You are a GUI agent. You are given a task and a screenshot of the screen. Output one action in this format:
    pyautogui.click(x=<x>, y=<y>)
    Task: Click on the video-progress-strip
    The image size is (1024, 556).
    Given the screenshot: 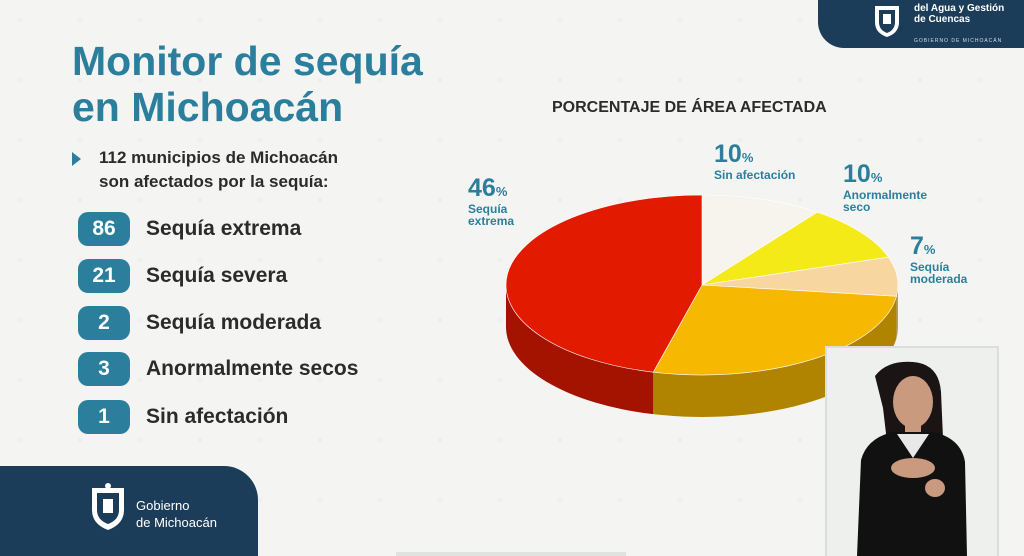 What is the action you would take?
    pyautogui.click(x=511, y=554)
    